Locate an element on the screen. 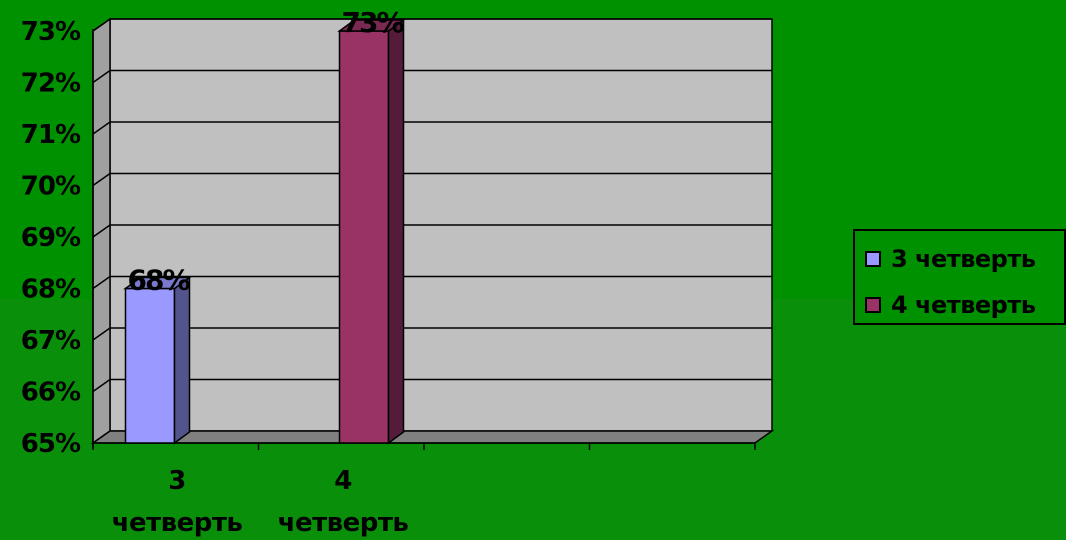 The image size is (1066, 540). y-tick-label: 66% is located at coordinates (51, 393).